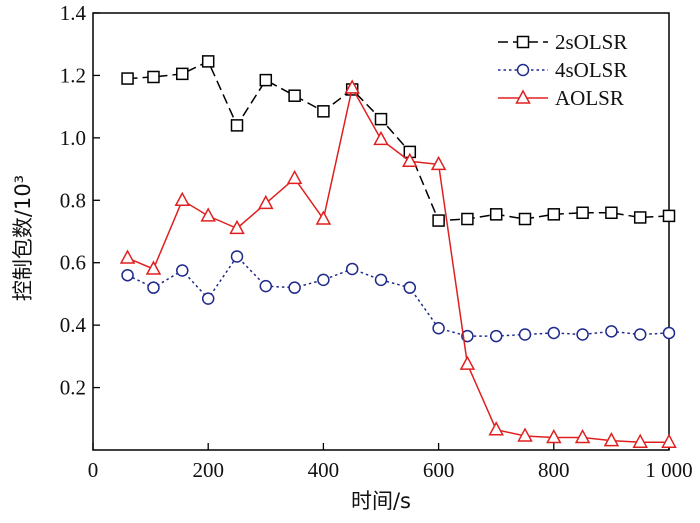  I want to click on x-tick-label: 0, so click(93, 470).